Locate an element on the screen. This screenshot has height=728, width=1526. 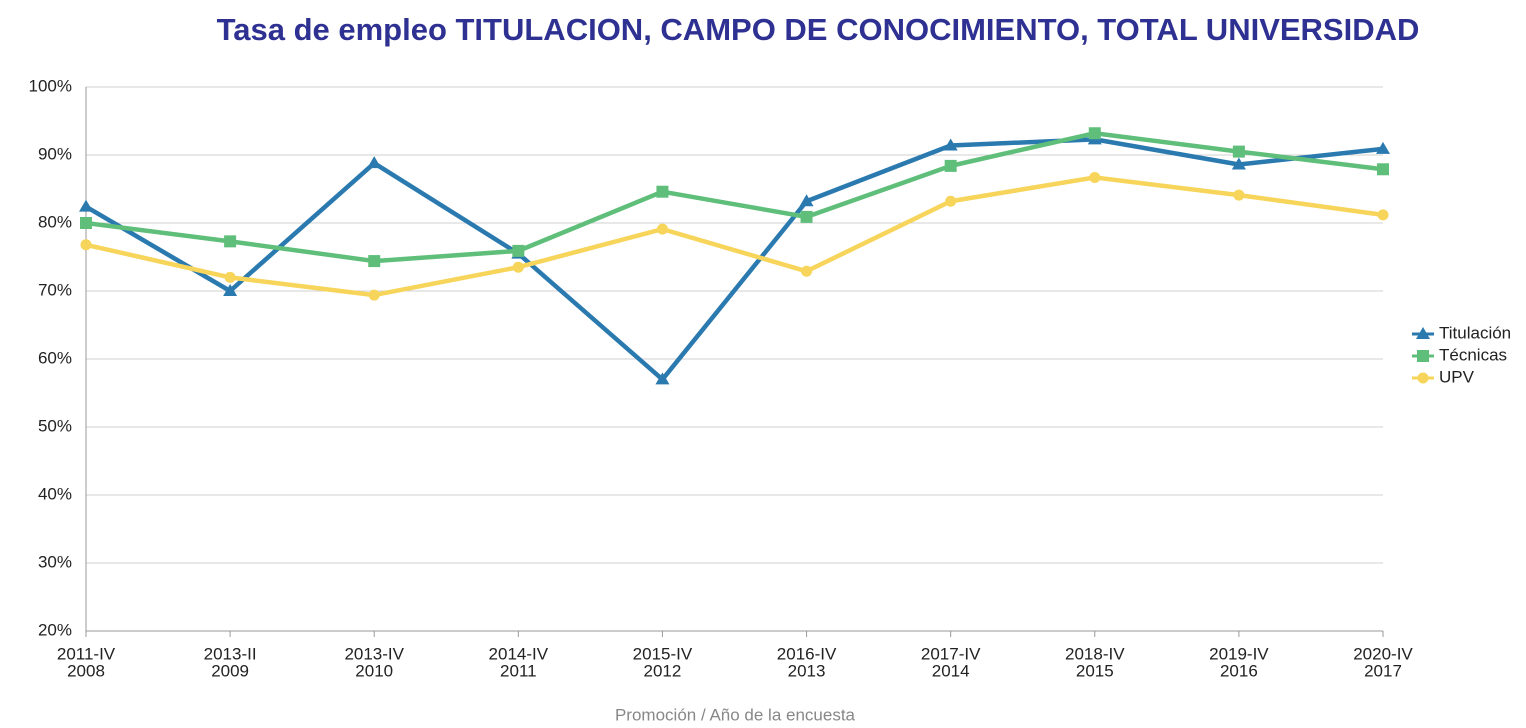
legend-label: Técnicas is located at coordinates (1473, 354).